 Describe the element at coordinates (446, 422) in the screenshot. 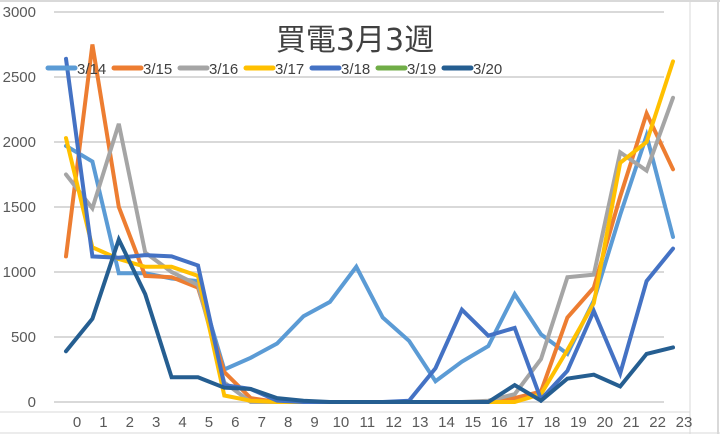

I see `x-tick-label: 14` at that location.